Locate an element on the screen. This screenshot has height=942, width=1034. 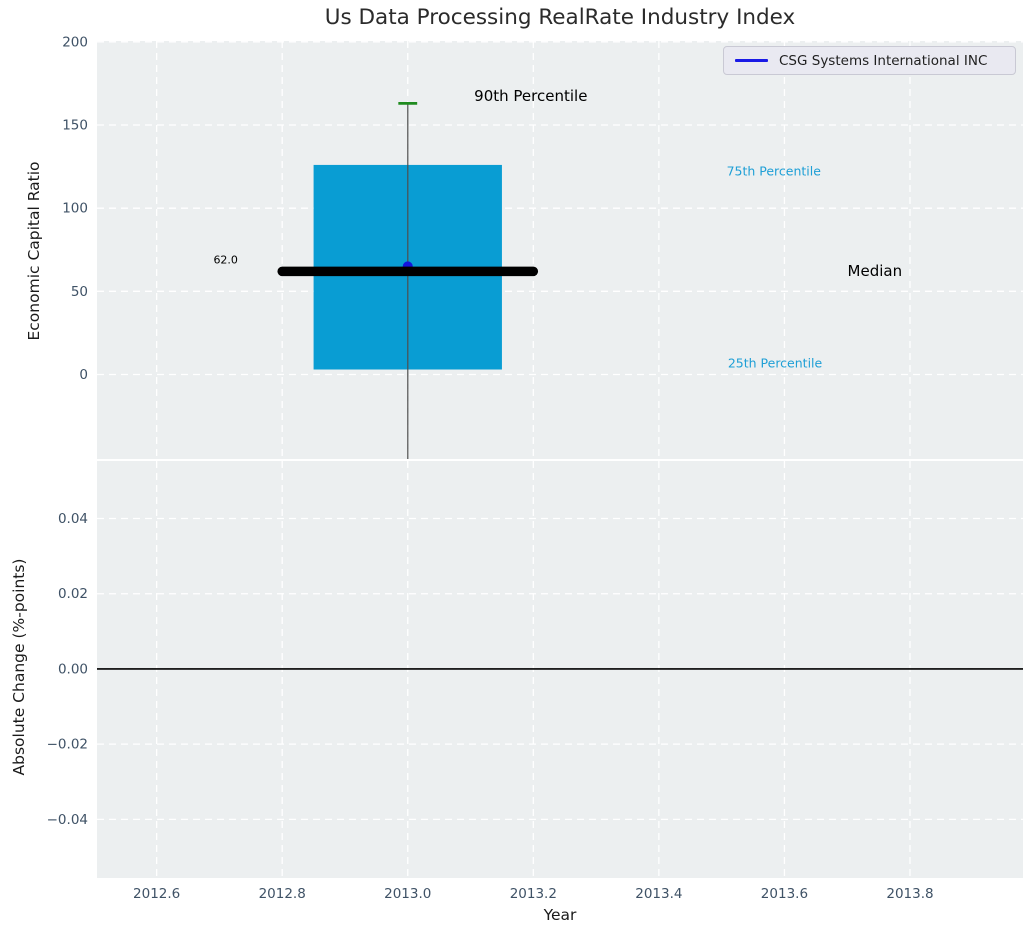
x-axis-label: Year is located at coordinates (560, 915).